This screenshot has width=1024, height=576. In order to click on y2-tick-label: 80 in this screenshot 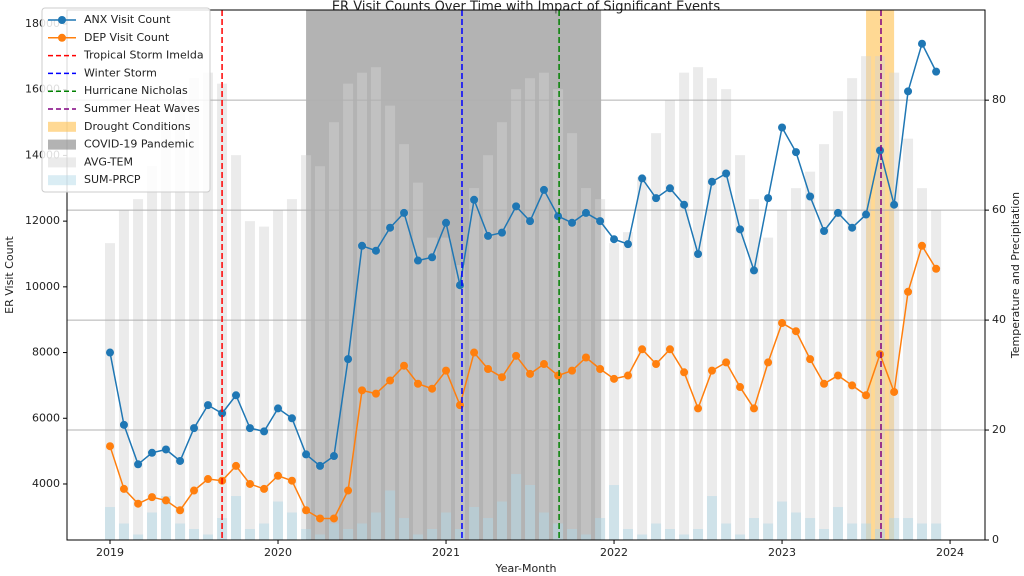, I will do `click(999, 99)`.